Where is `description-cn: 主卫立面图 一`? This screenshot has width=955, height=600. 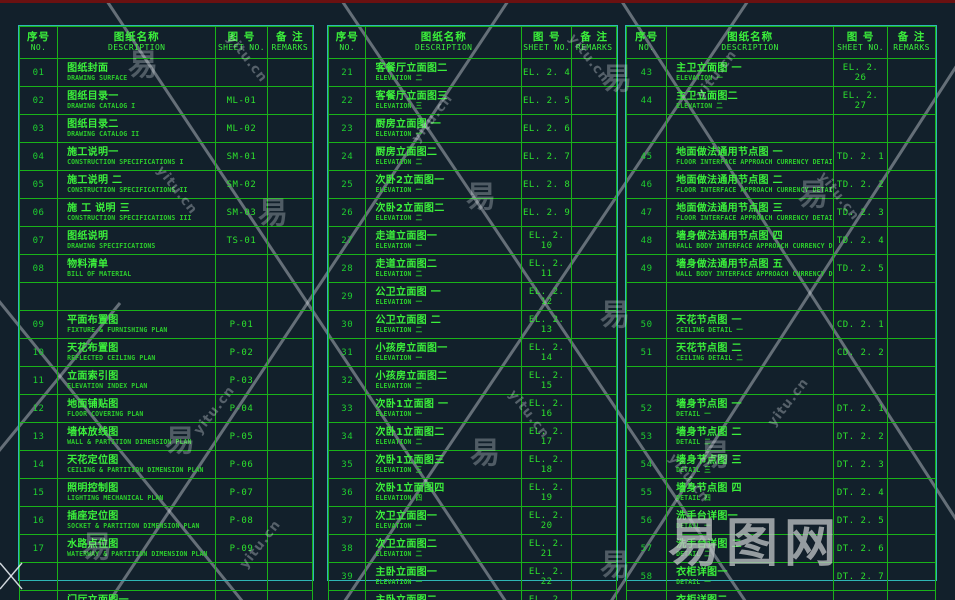 description-cn: 主卫立面图 一 is located at coordinates (709, 69).